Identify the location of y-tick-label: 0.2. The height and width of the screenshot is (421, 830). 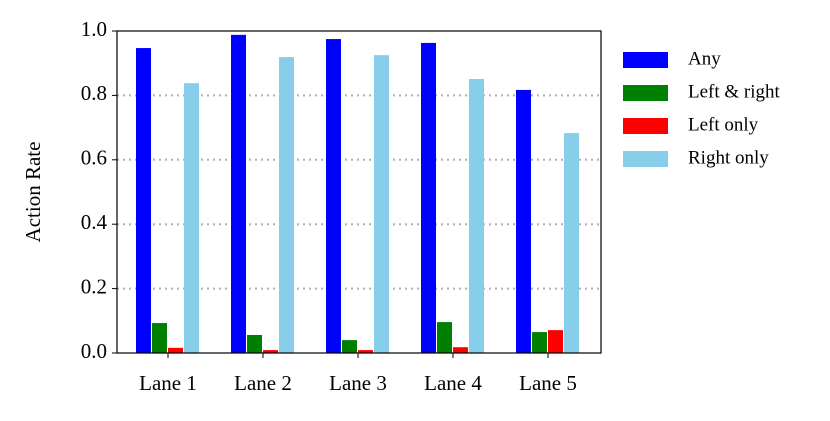
(94, 286).